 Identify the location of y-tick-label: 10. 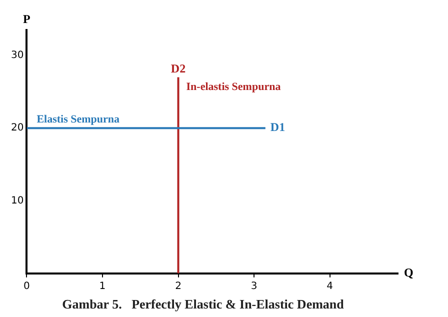
(17, 200).